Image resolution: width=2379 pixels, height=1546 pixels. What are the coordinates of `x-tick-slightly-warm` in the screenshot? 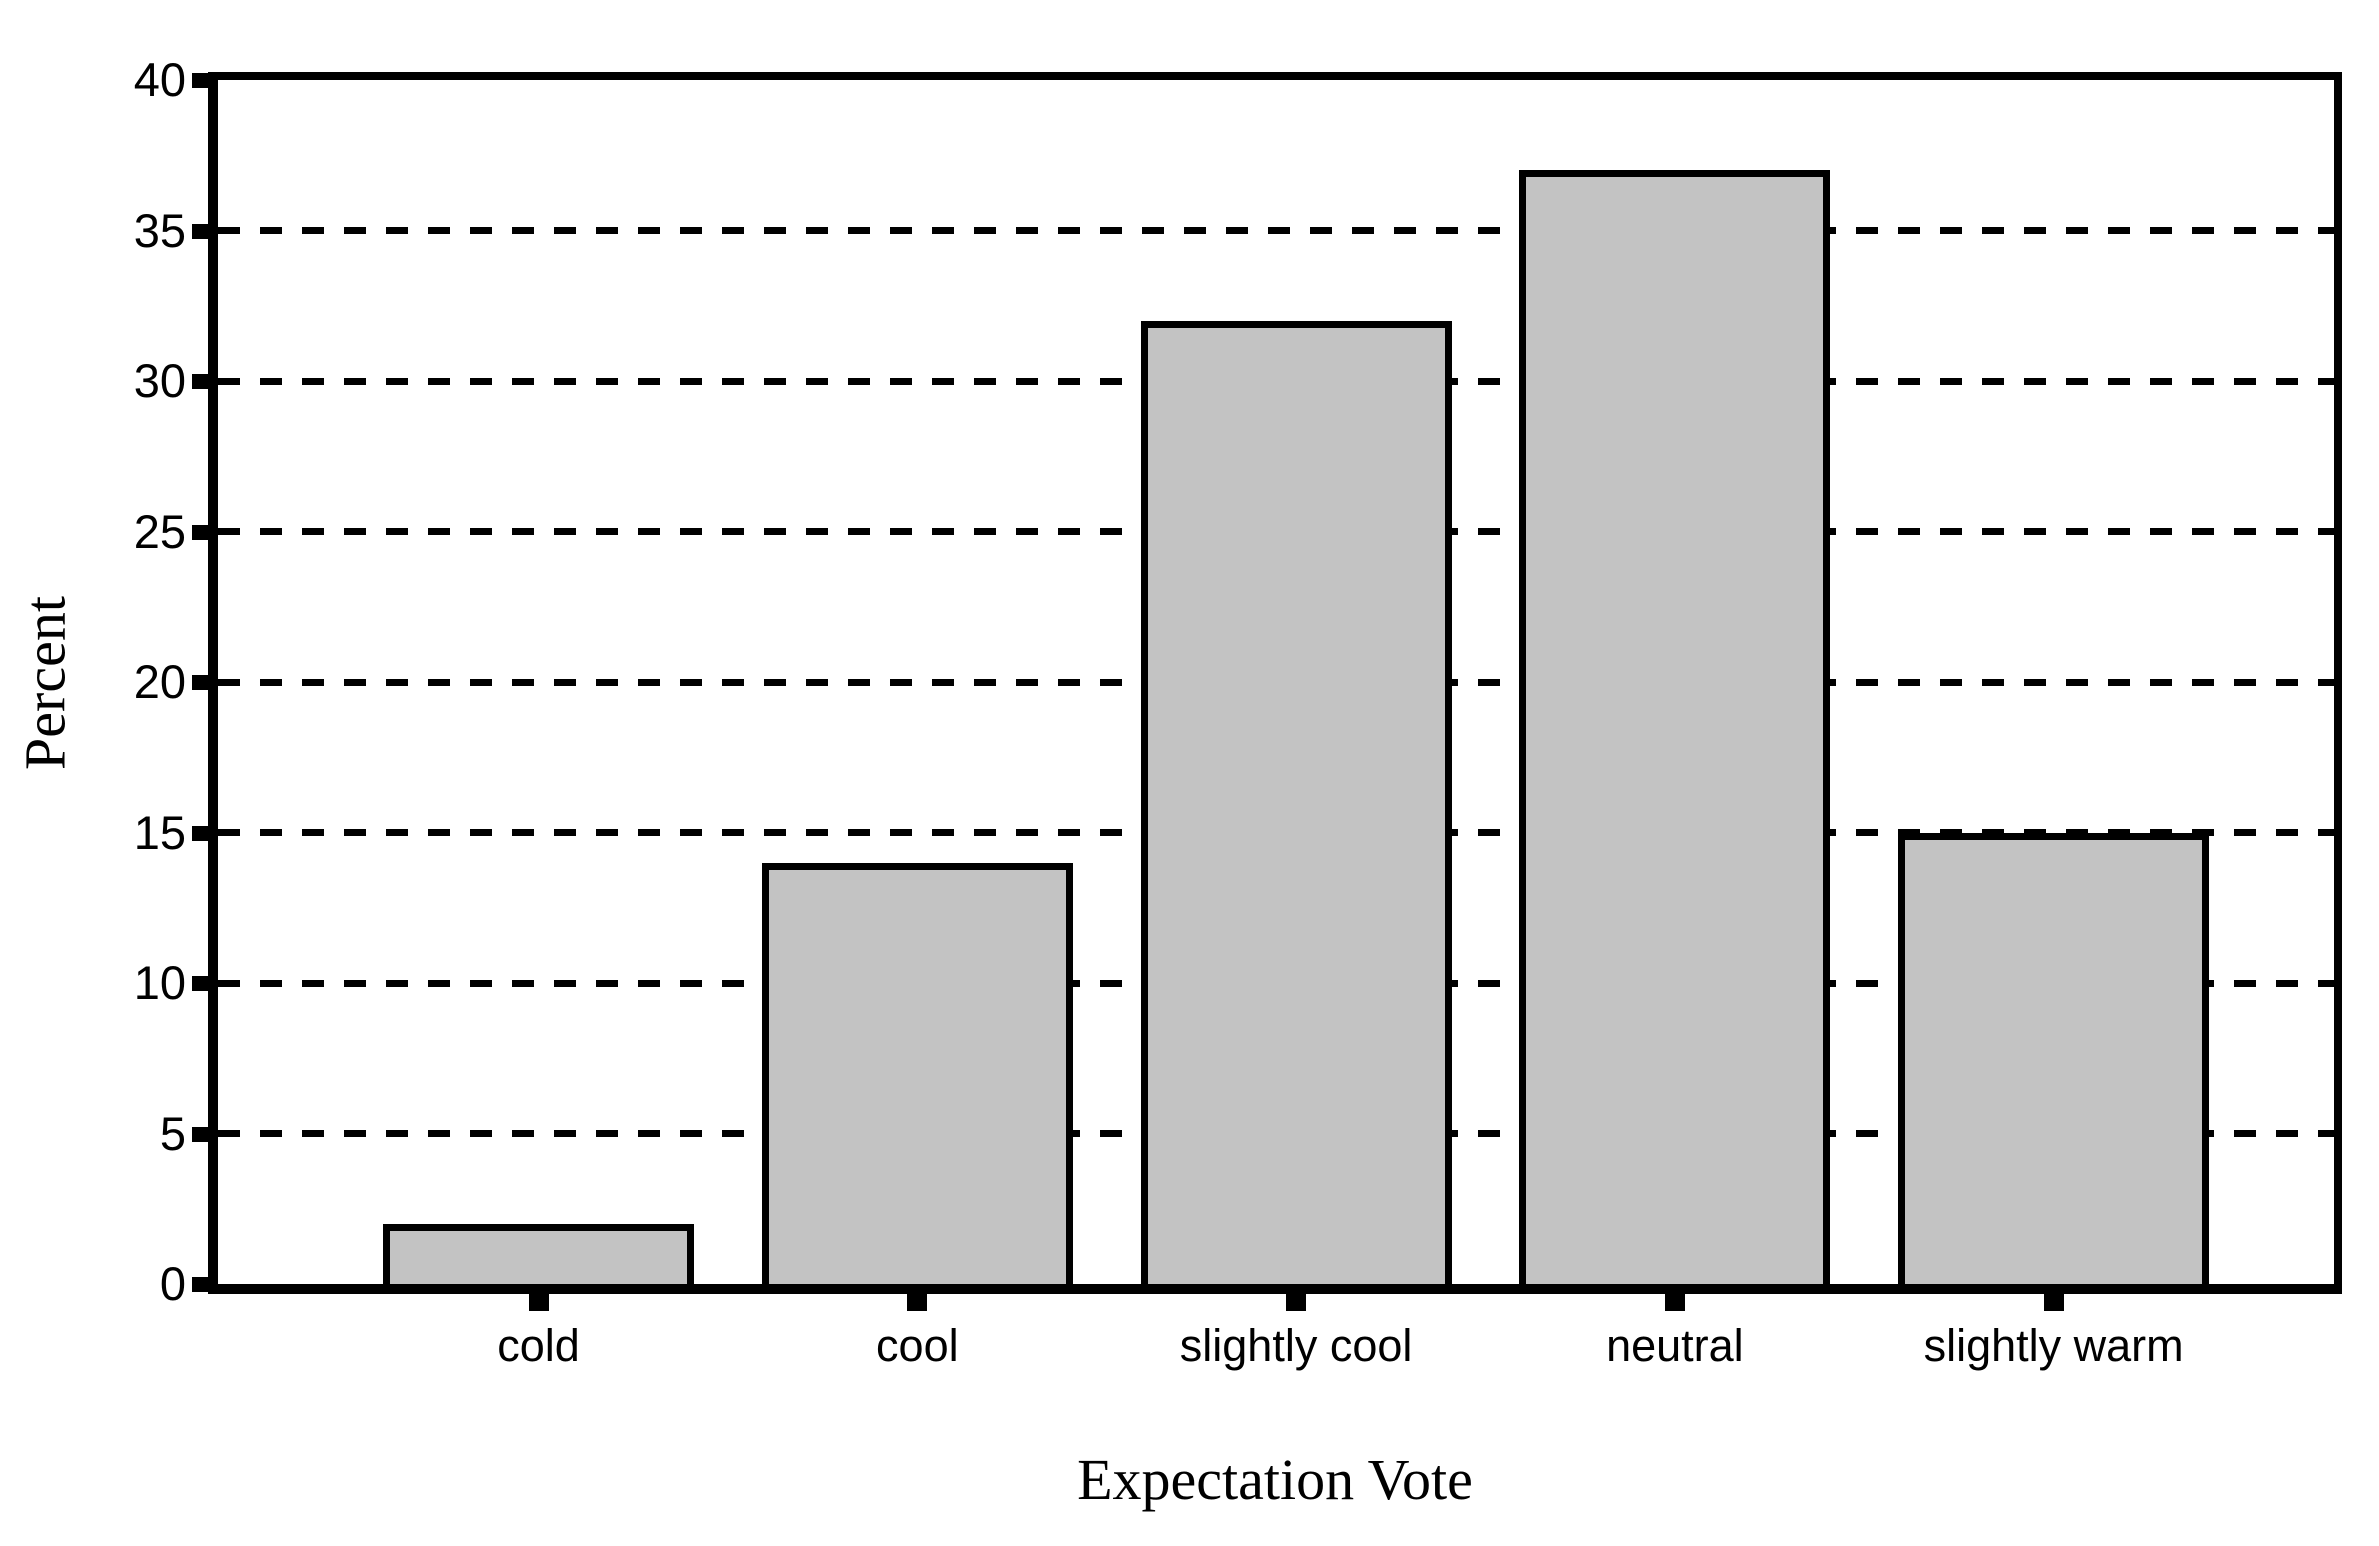 It's located at (2053, 1302).